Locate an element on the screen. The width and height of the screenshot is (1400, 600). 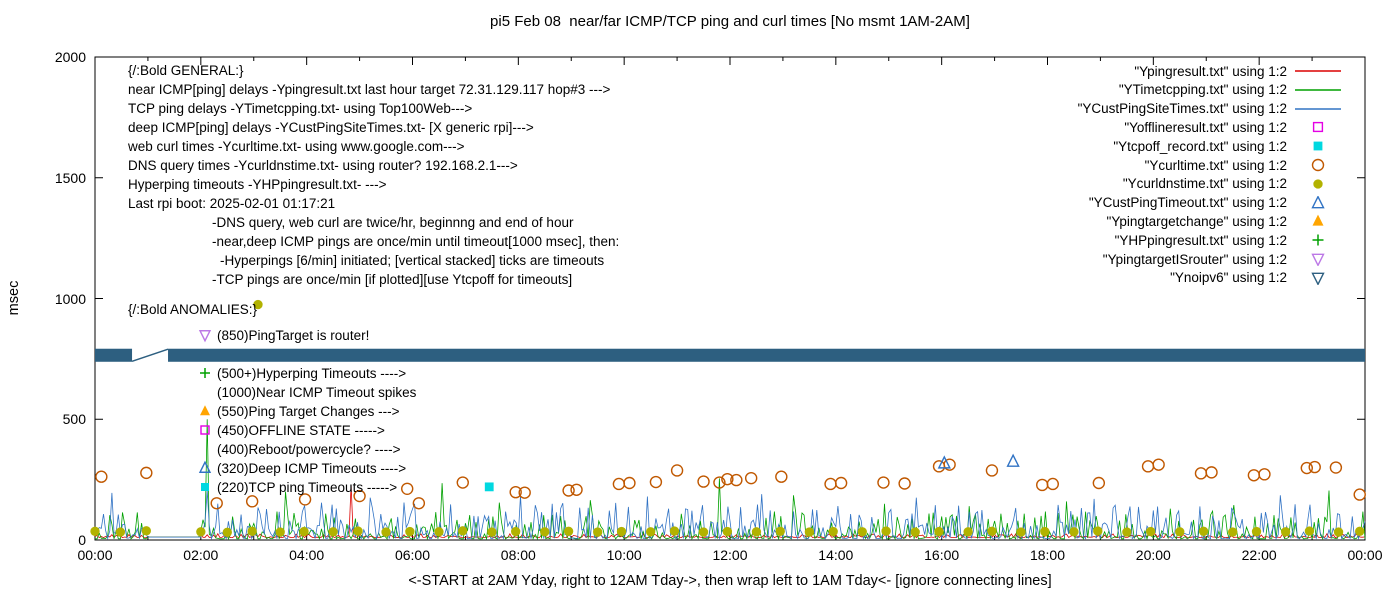
legend-item: "YCustPingSiteTimes.txt" using 1:2 is located at coordinates (1210, 109).